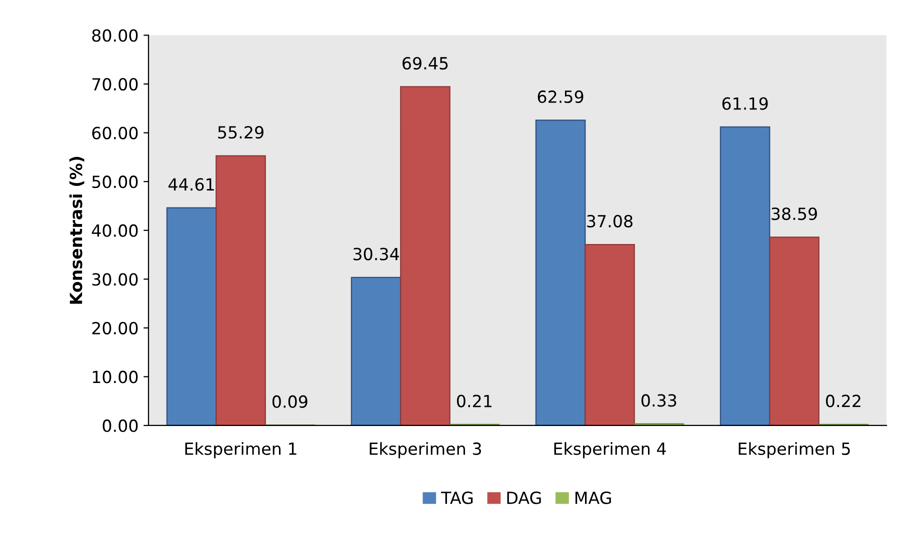  What do you see at coordinates (115, 279) in the screenshot?
I see `y-tick-label: 30.00` at bounding box center [115, 279].